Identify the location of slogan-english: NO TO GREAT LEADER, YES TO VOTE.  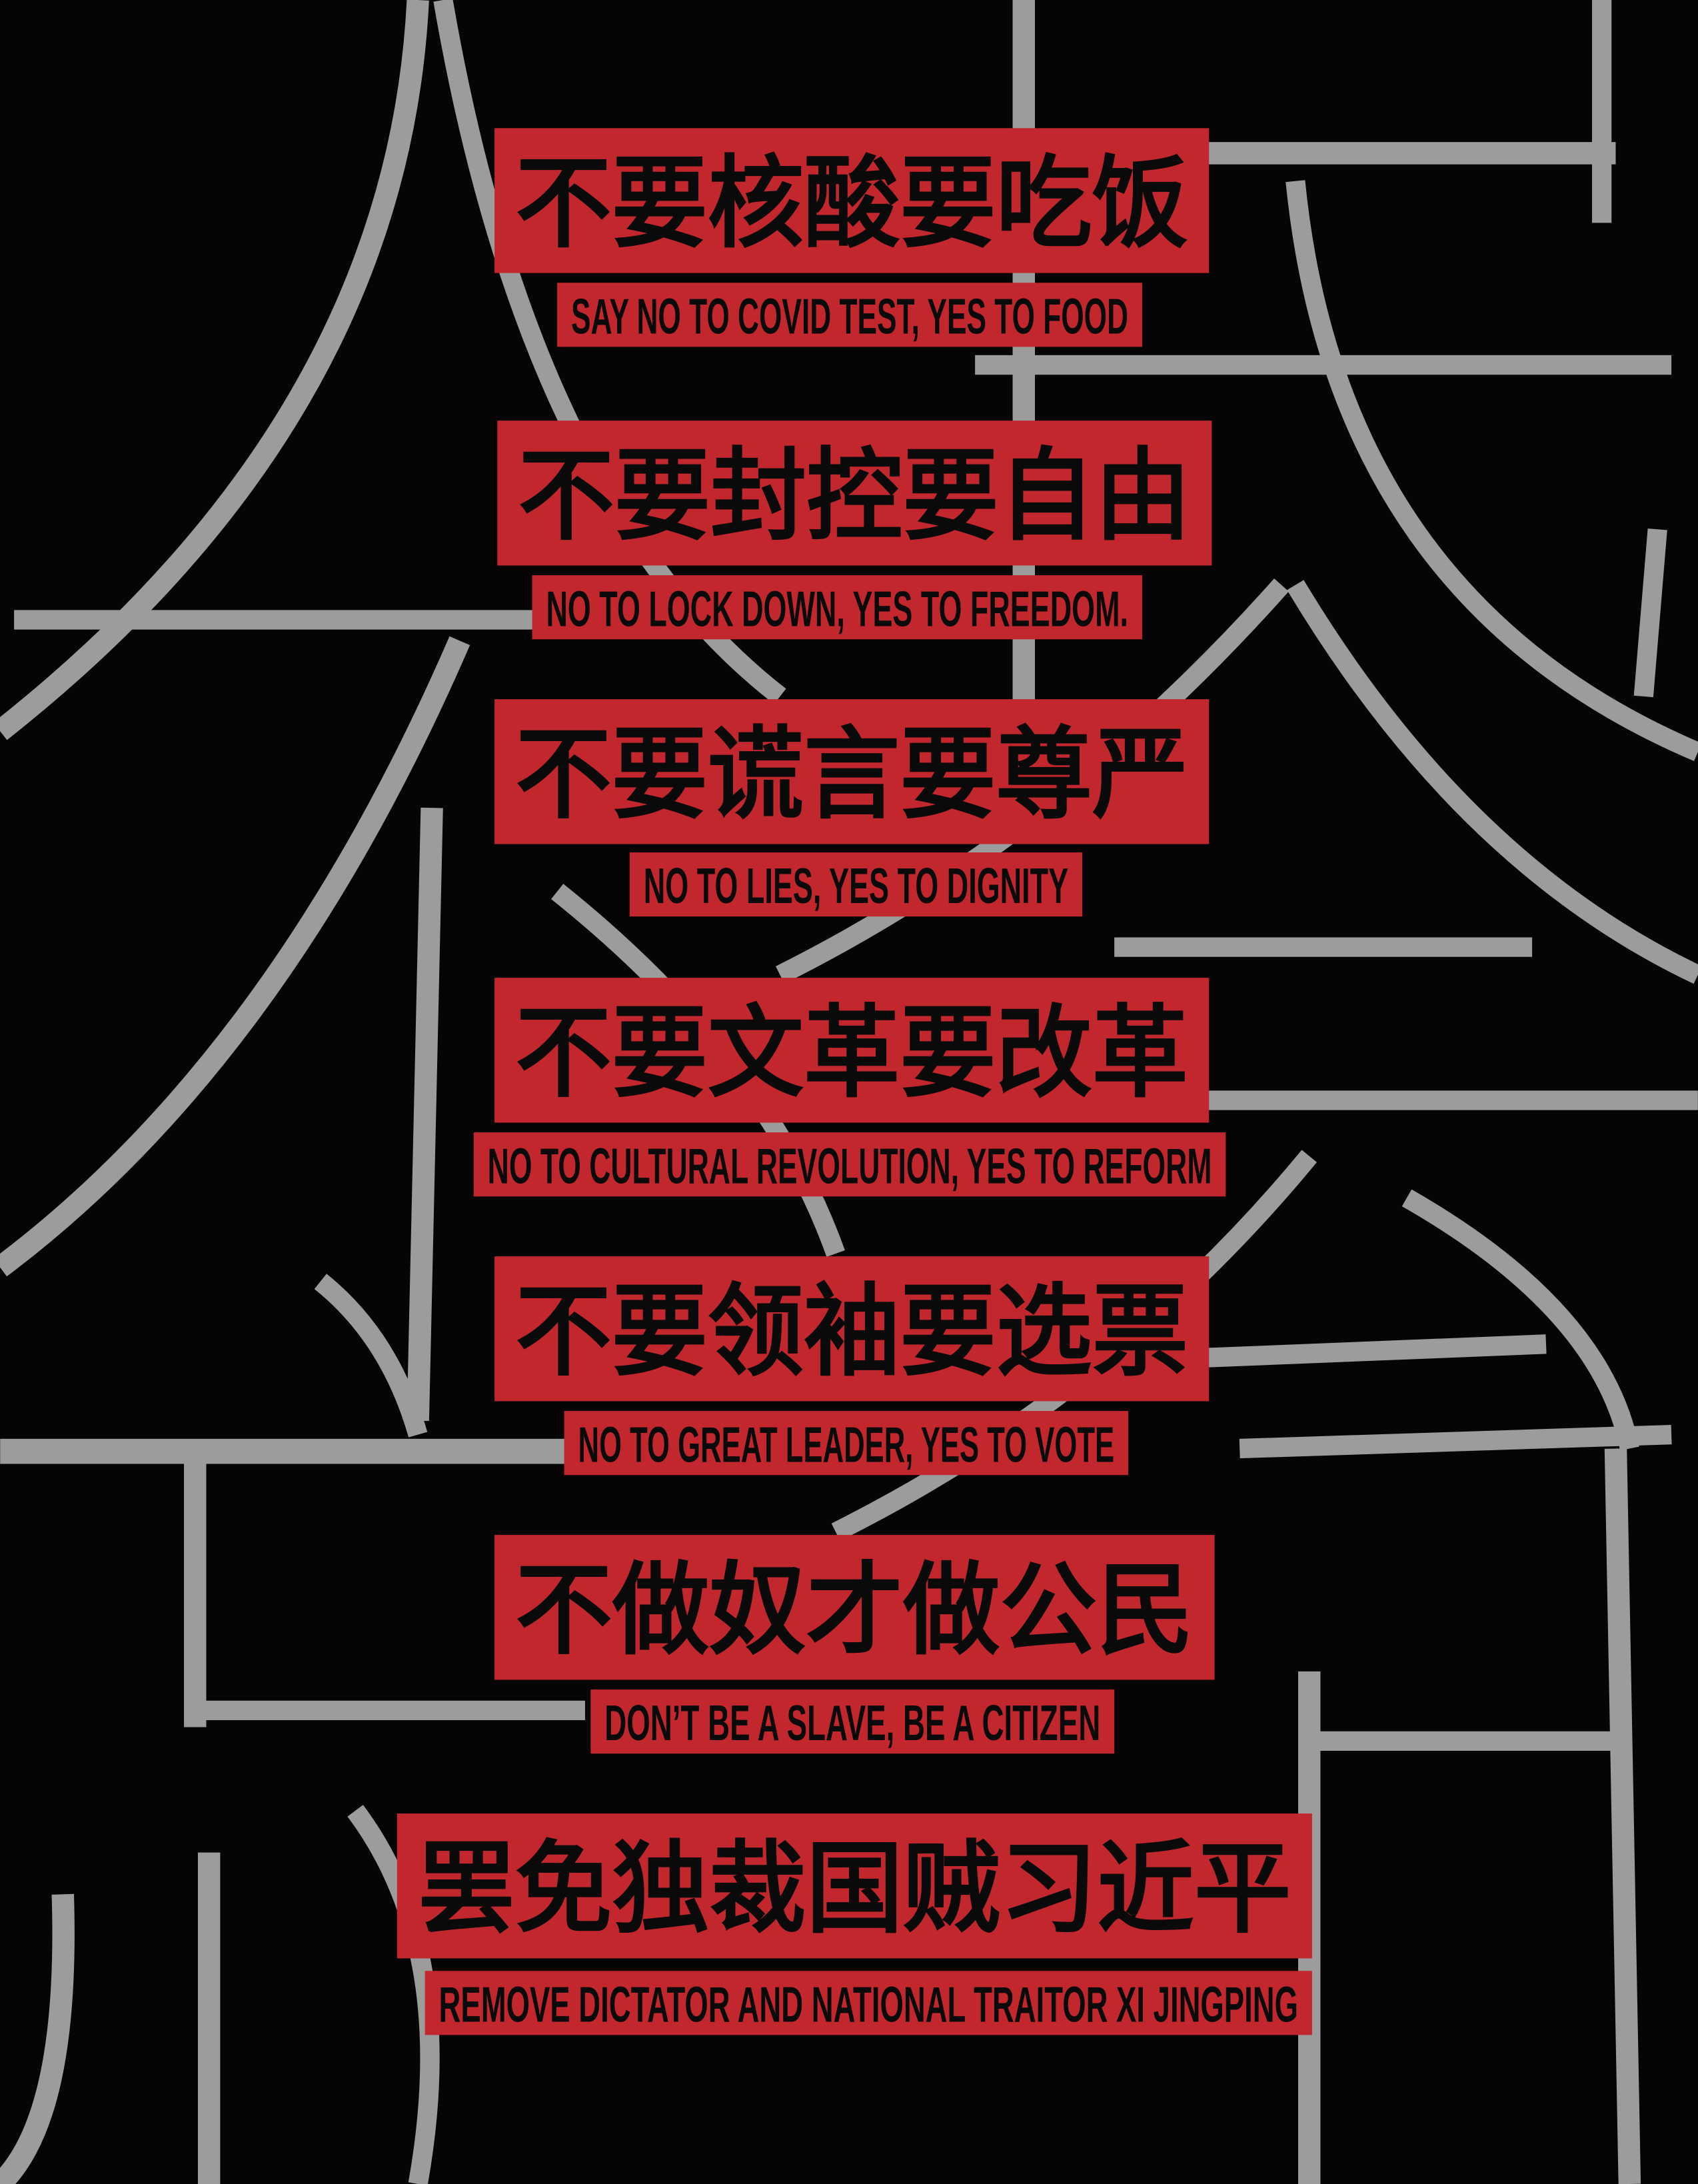
(846, 1444).